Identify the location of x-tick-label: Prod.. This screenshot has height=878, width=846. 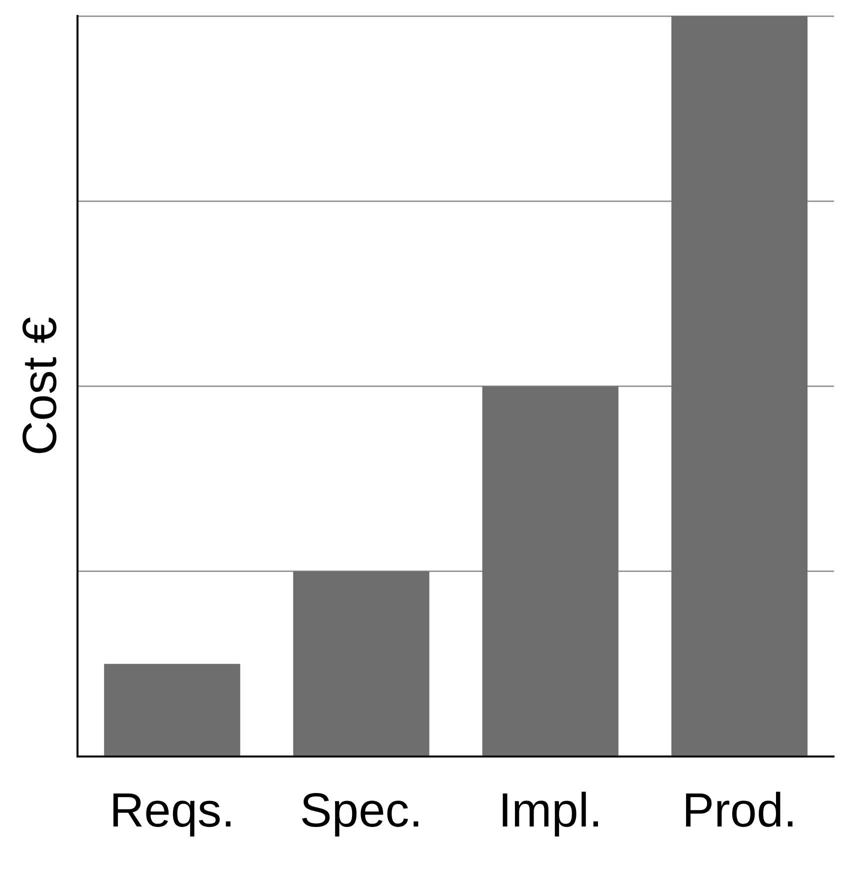
(739, 811).